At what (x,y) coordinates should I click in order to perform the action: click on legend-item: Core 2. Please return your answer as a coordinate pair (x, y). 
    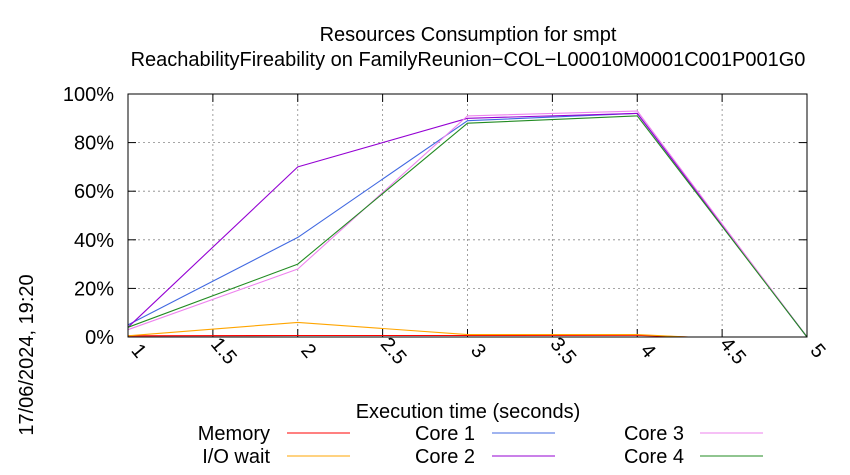
    Looking at the image, I should click on (485, 457).